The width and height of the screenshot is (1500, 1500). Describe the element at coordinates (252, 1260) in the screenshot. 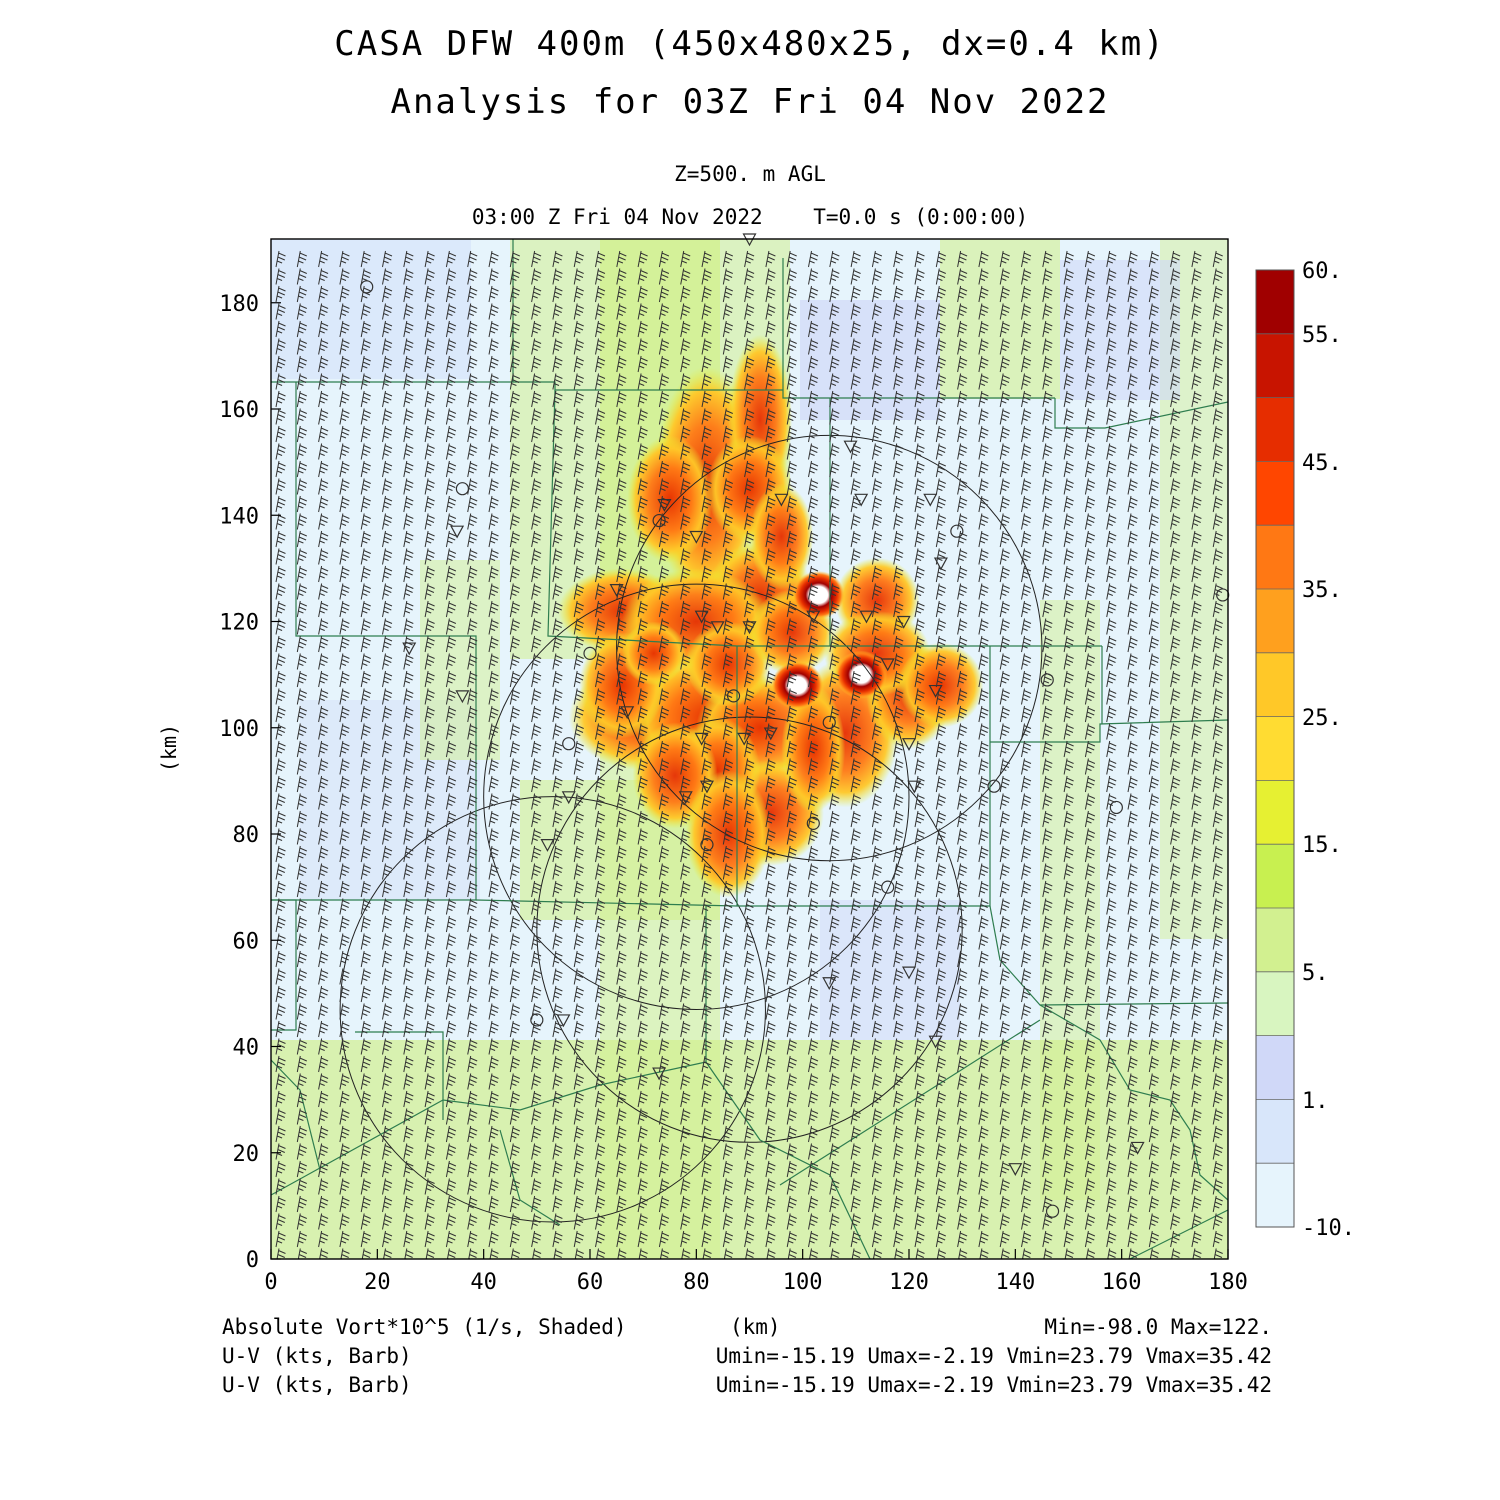

I see `y-tick-label: 0` at that location.